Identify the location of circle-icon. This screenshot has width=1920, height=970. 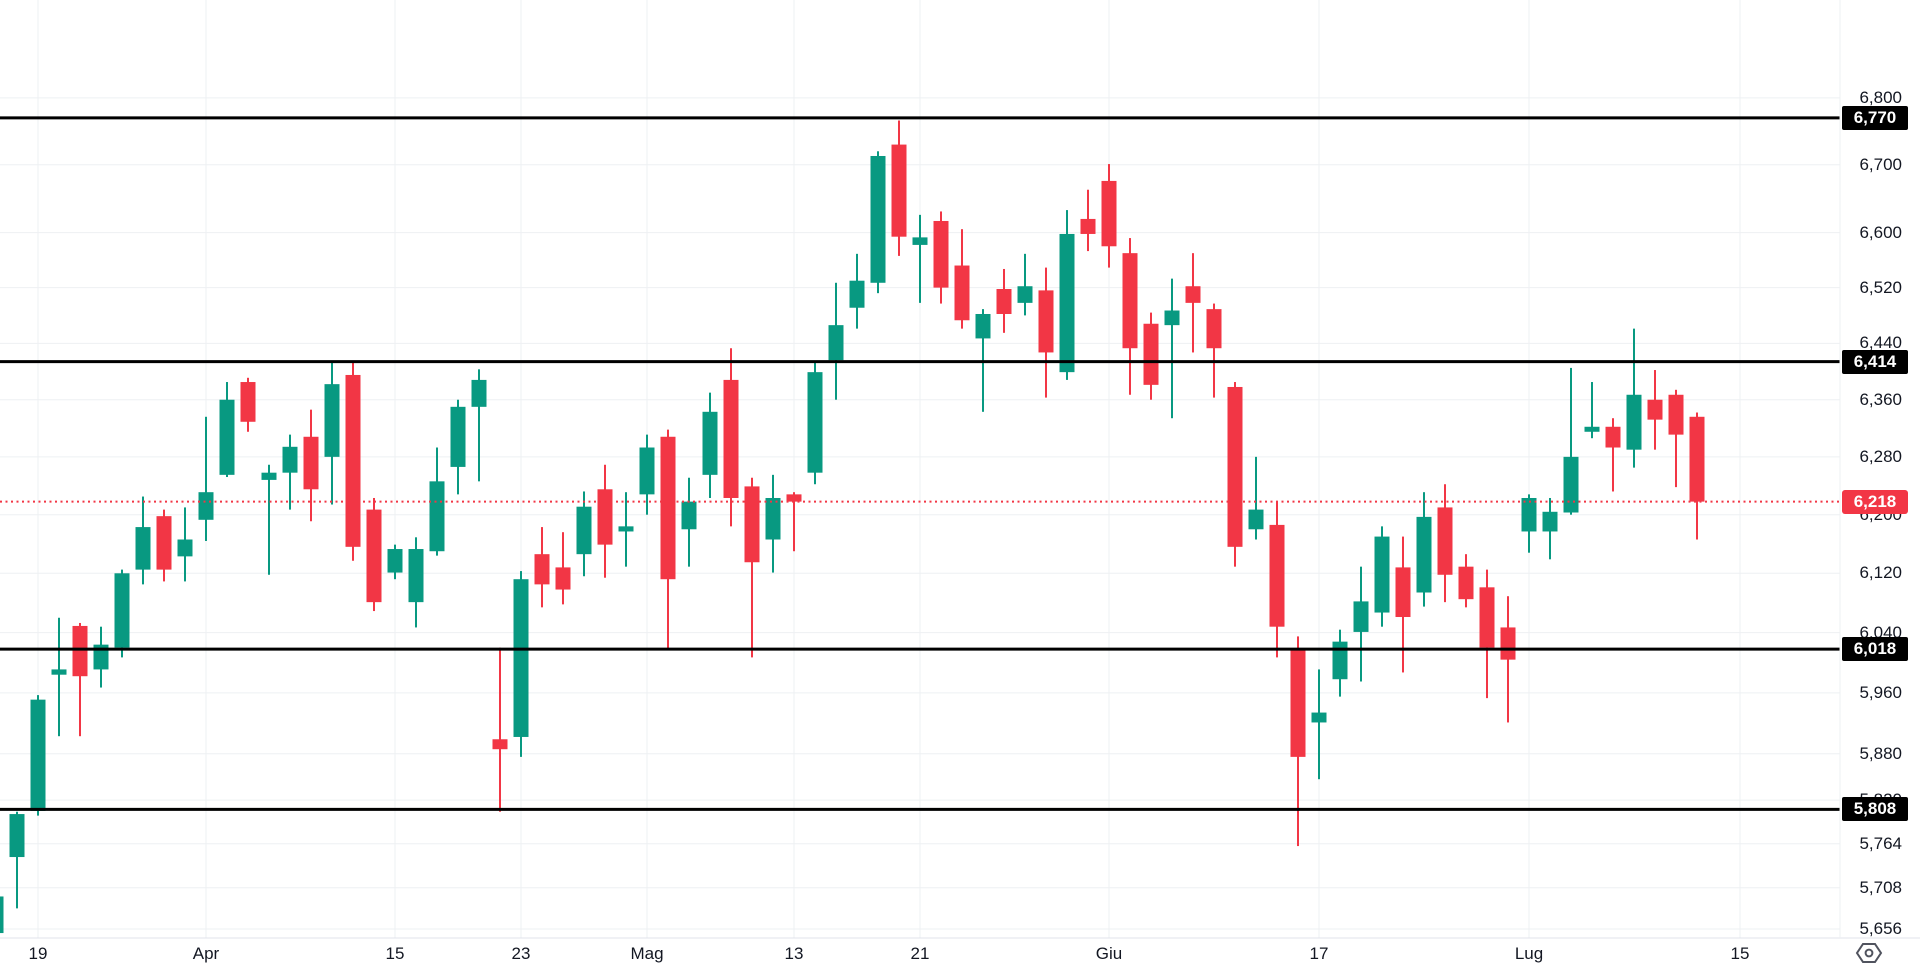
(1869, 953).